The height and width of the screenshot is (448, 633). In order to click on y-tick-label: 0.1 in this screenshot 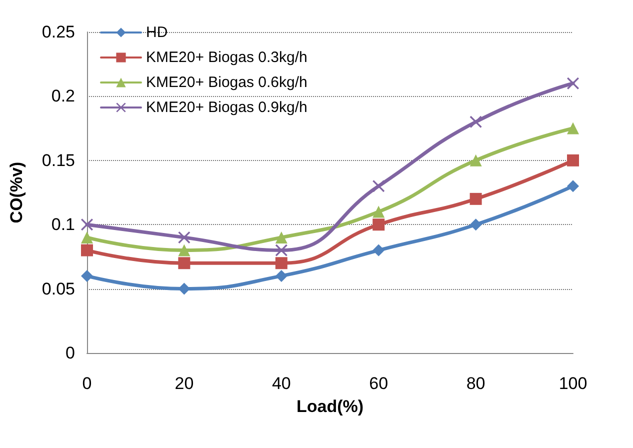, I will do `click(63, 224)`.